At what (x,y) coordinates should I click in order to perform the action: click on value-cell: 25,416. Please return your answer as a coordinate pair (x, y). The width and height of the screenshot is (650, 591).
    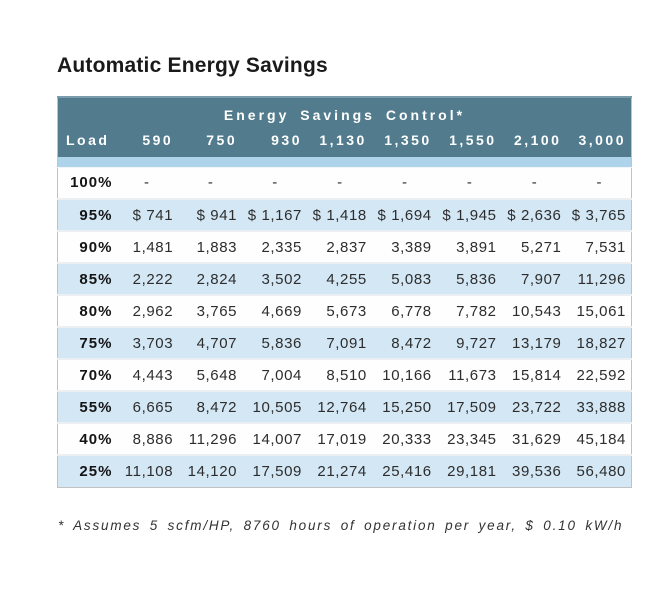
    Looking at the image, I should click on (407, 471).